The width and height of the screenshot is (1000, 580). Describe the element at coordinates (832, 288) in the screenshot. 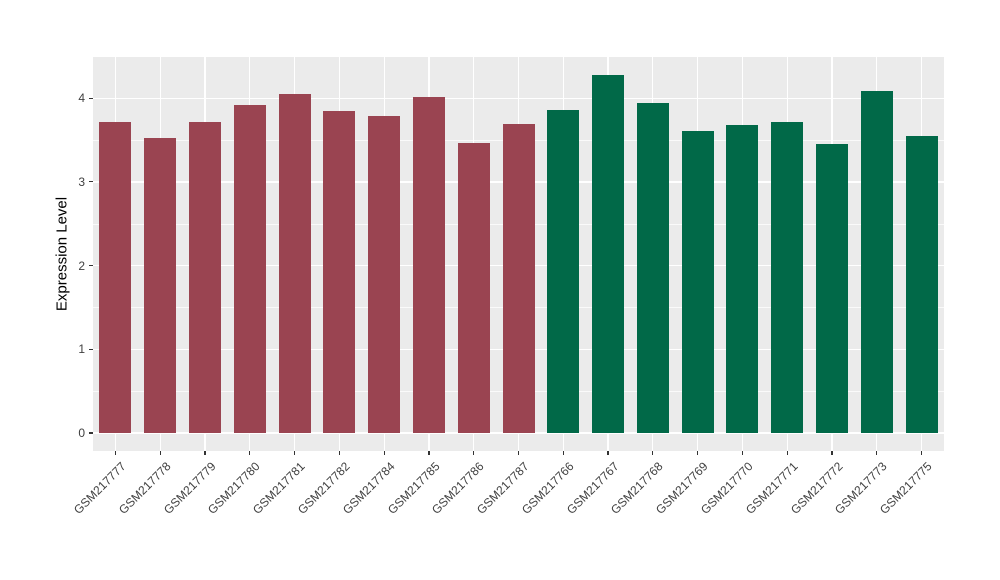

I see `bar-GSM217772` at that location.